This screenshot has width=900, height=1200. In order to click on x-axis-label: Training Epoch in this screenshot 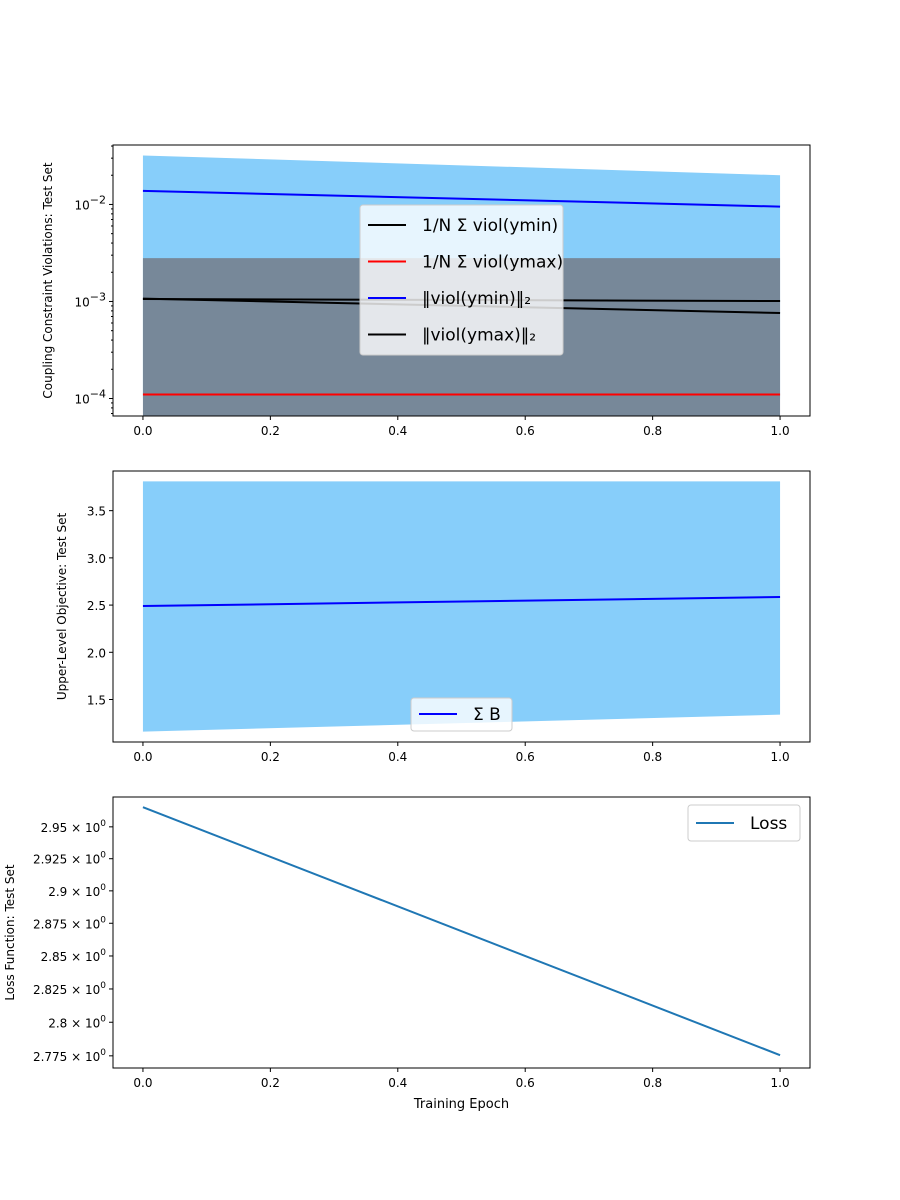, I will do `click(461, 1104)`.